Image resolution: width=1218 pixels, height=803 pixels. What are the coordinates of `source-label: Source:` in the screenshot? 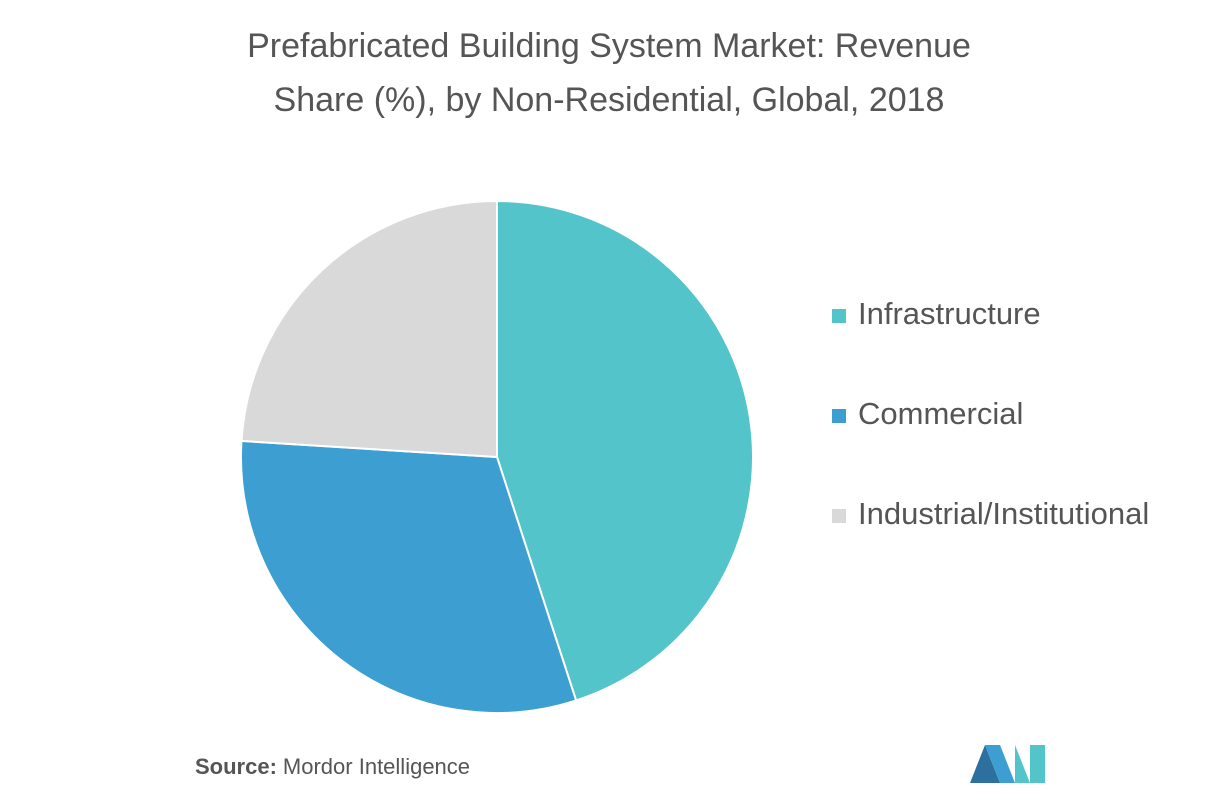 It's located at (236, 766).